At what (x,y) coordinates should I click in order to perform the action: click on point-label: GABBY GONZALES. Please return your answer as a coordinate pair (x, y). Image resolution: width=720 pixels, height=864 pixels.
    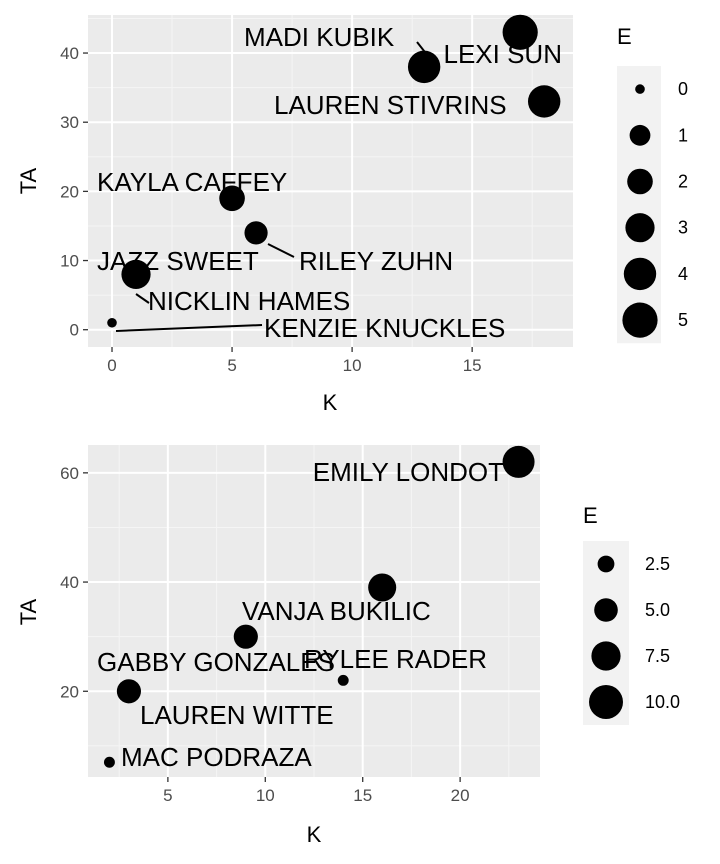
    Looking at the image, I should click on (216, 662).